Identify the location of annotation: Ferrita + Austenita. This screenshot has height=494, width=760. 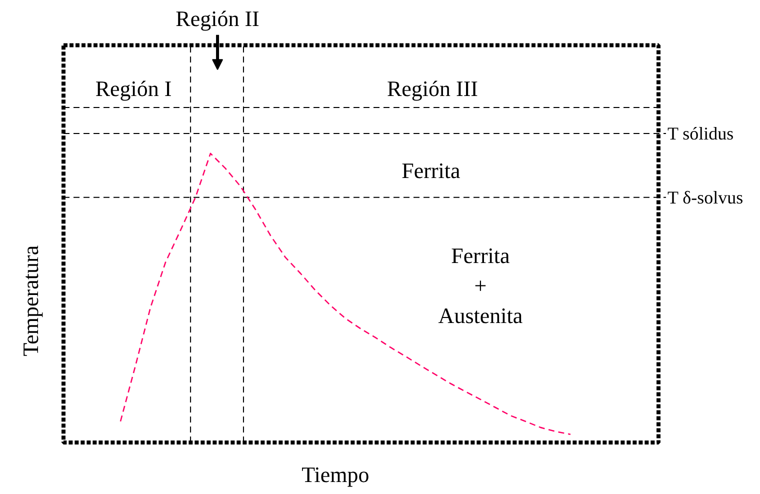
(480, 285).